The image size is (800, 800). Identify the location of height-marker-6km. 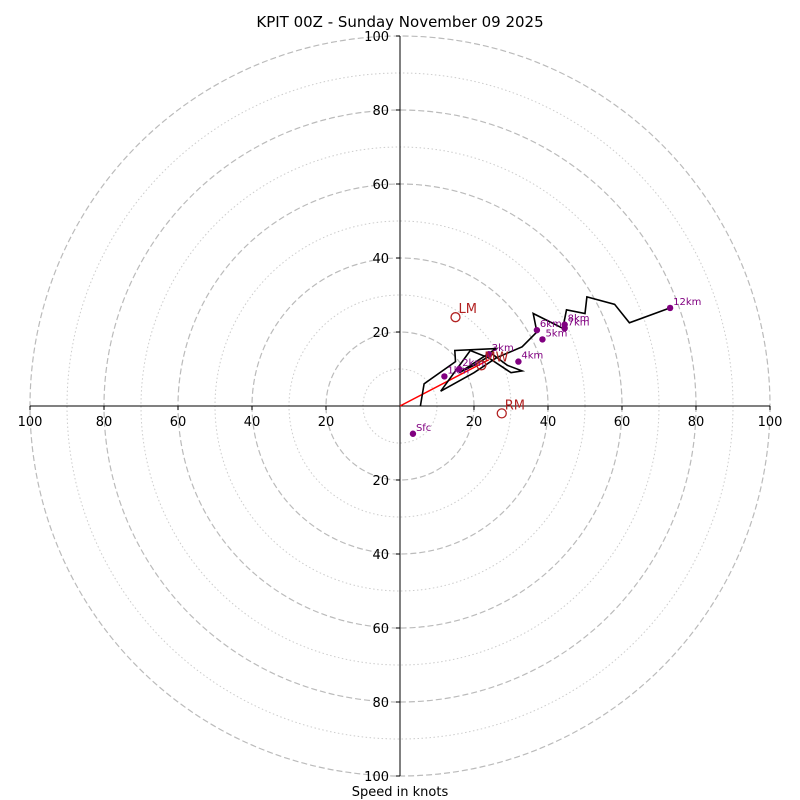
(537, 330).